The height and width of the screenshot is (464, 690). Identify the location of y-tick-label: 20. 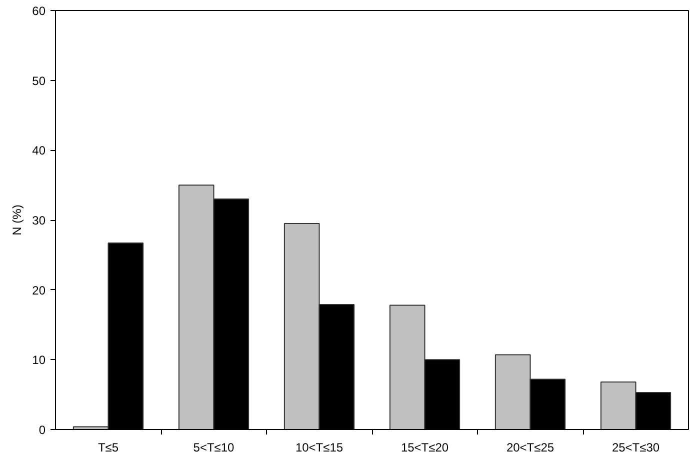
(39, 290).